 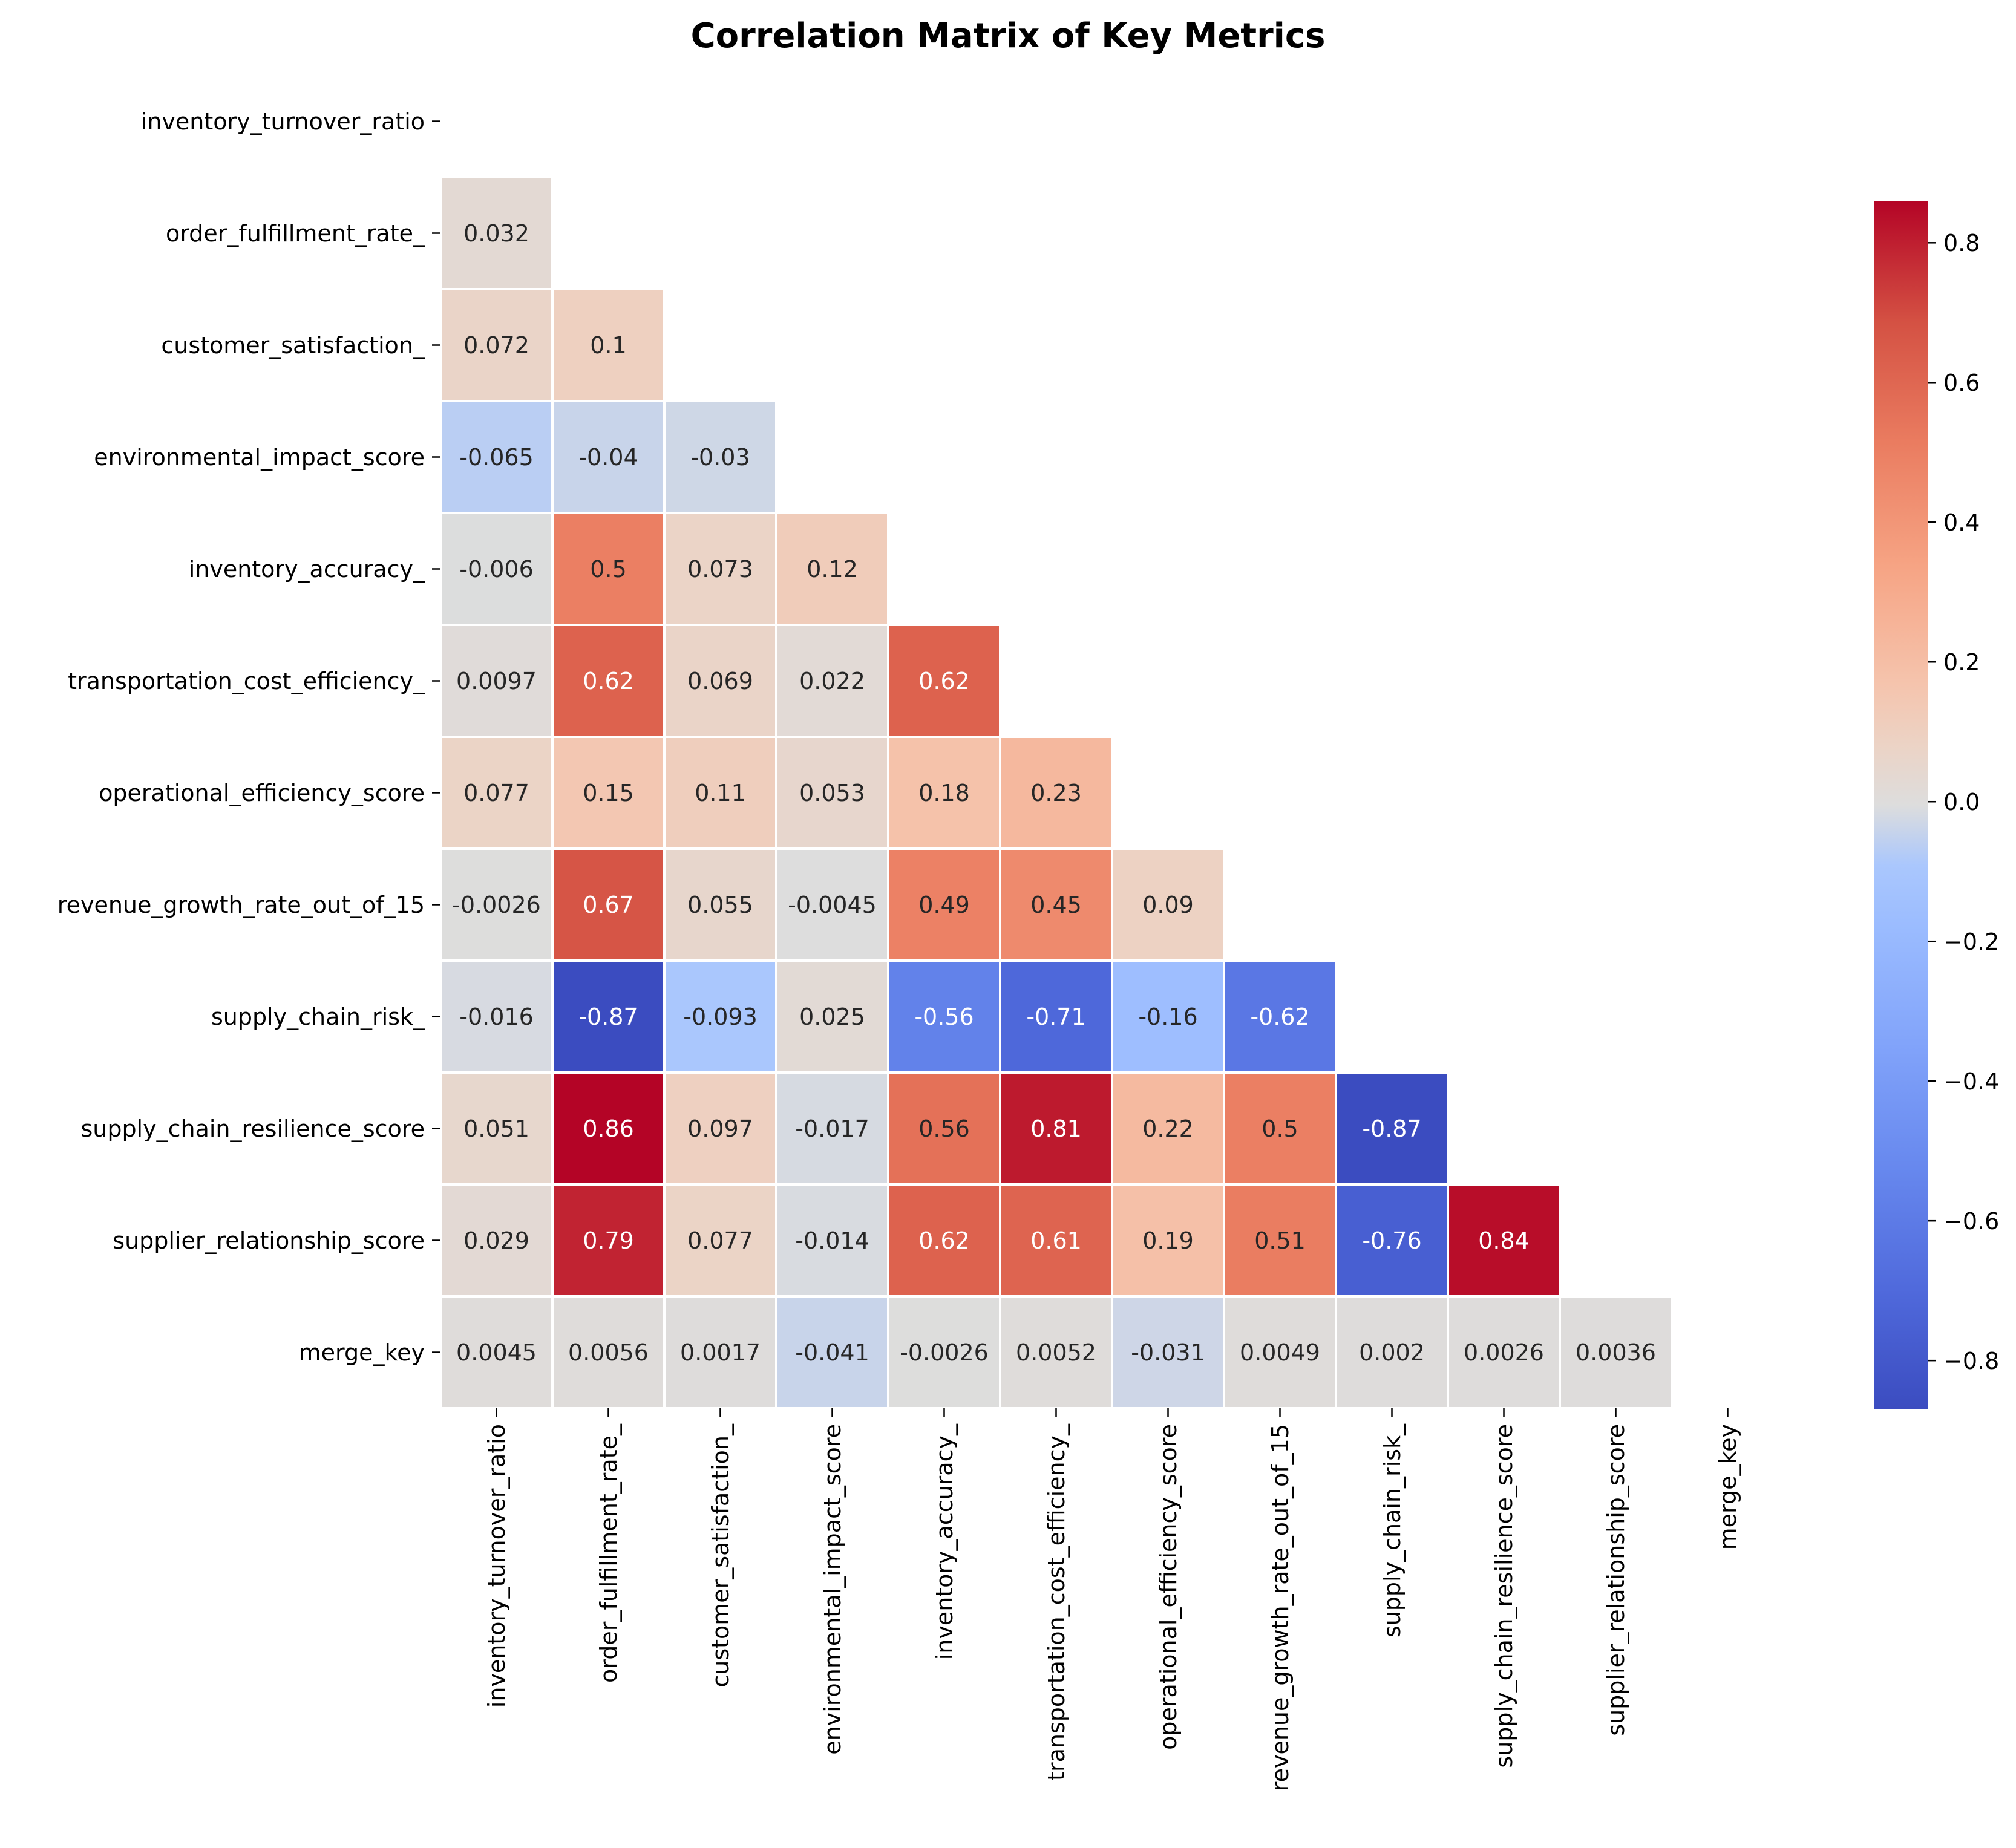 I want to click on y-tick-label-6: operational_efficiency_score, so click(x=262, y=793).